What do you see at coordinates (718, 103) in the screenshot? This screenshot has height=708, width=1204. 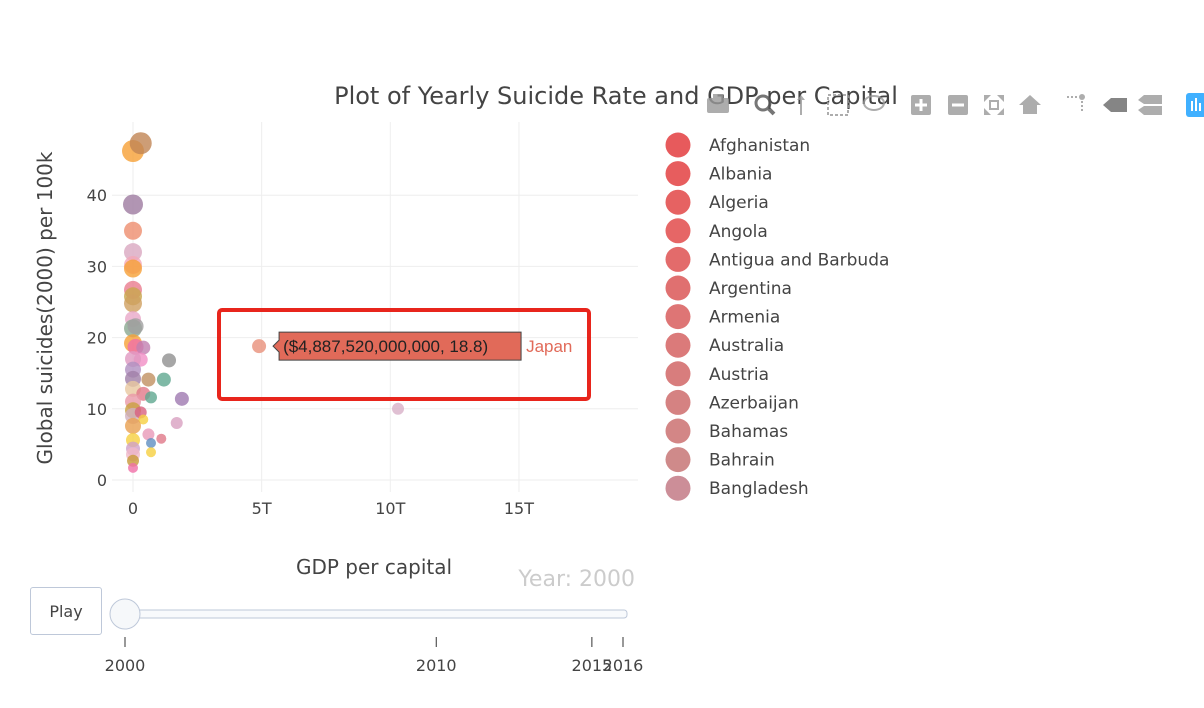 I see `camera-icon` at bounding box center [718, 103].